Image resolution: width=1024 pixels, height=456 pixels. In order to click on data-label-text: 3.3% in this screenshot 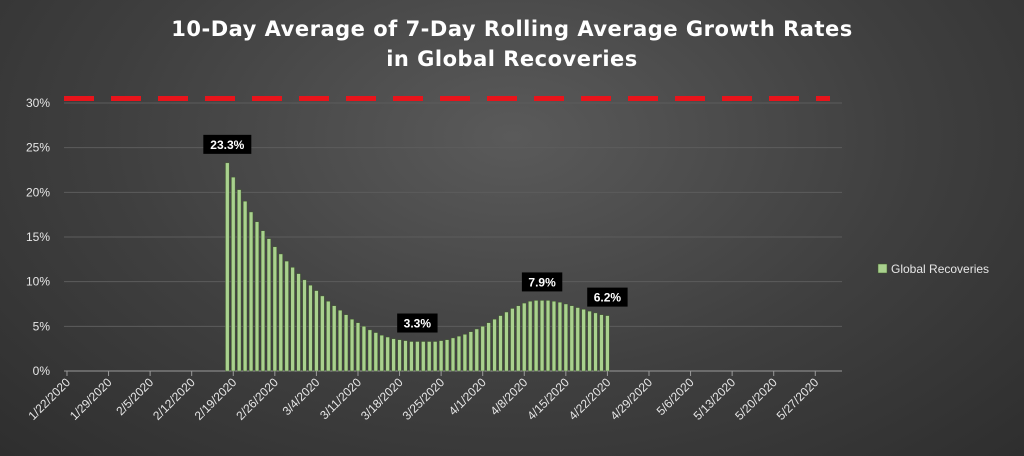, I will do `click(418, 324)`.